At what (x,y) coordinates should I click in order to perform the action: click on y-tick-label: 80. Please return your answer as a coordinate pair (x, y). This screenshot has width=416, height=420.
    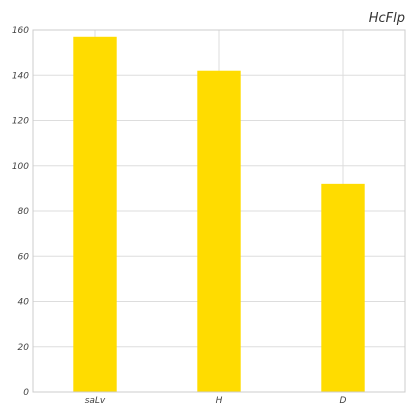
    Looking at the image, I should click on (24, 212).